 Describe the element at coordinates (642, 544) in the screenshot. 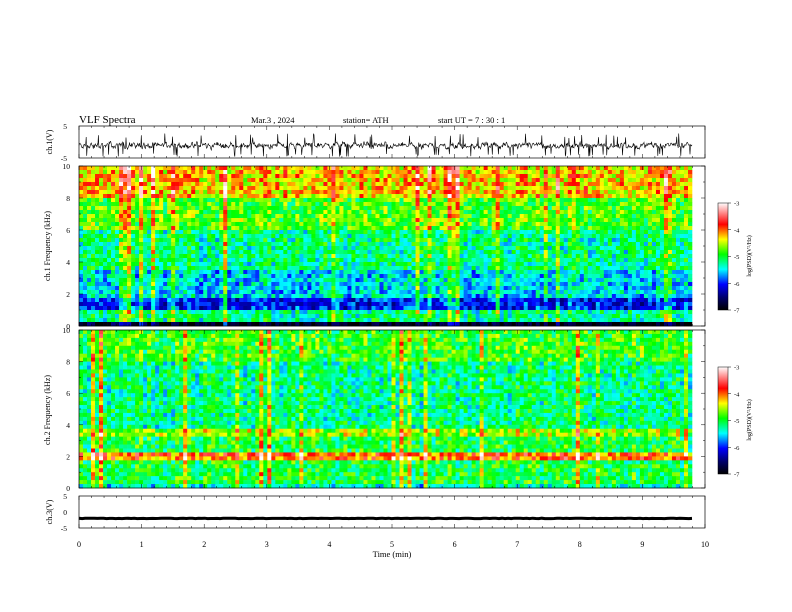

I see `time-tick-label: 9` at that location.